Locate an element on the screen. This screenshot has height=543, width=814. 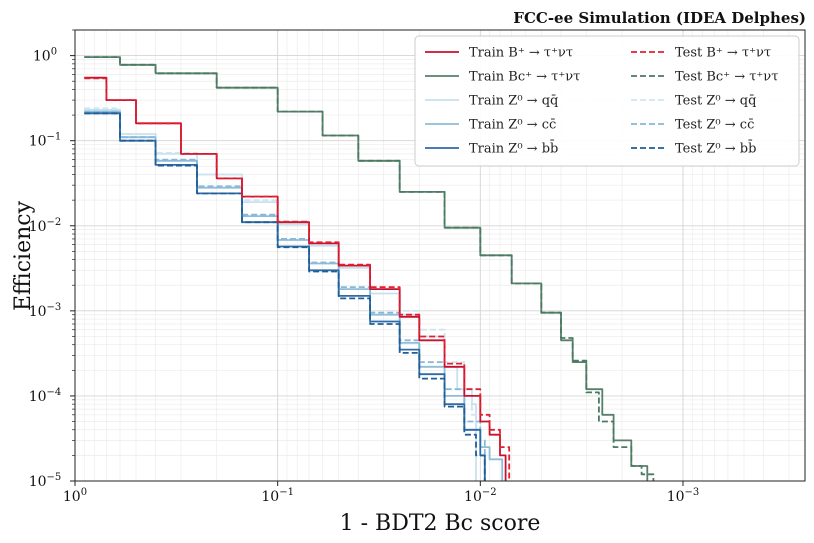
y-tick-label: 10⁻⁴ is located at coordinates (45, 396).